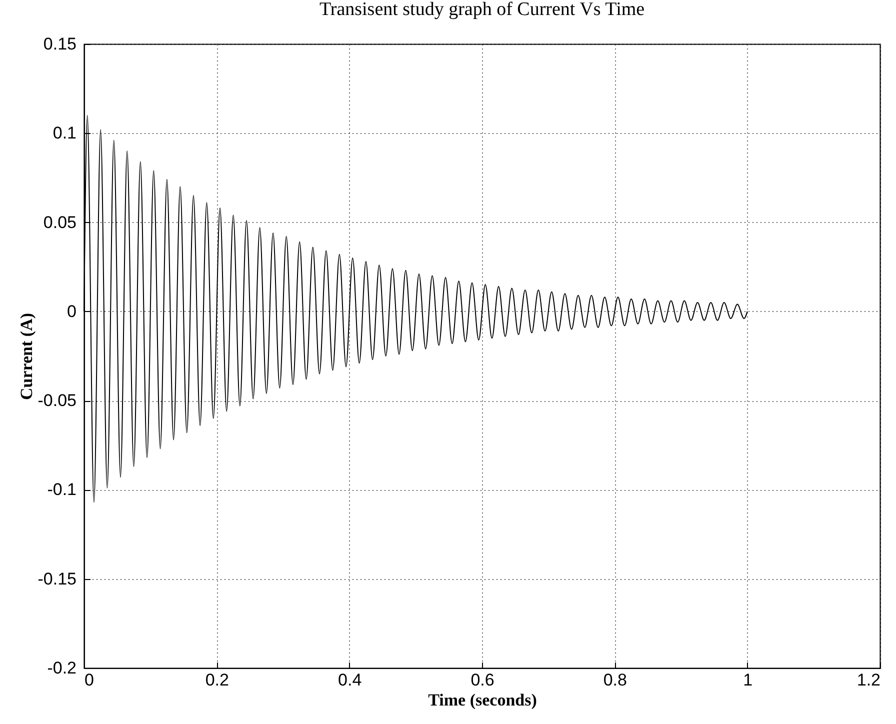 The height and width of the screenshot is (724, 896). I want to click on x-tick-label: 0.4, so click(350, 680).